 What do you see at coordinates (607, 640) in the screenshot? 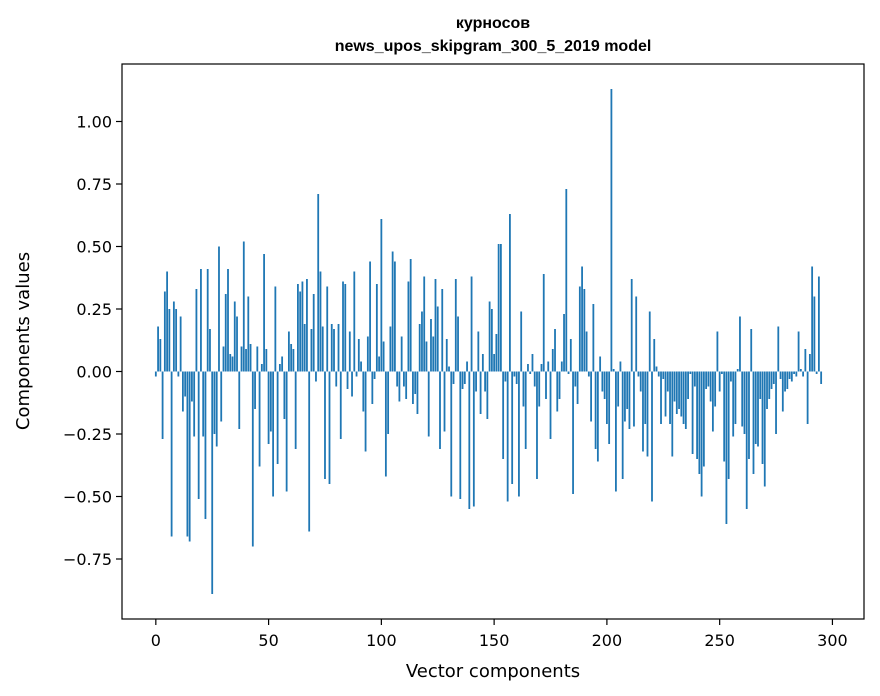
I see `x-tick-label: 200` at bounding box center [607, 640].